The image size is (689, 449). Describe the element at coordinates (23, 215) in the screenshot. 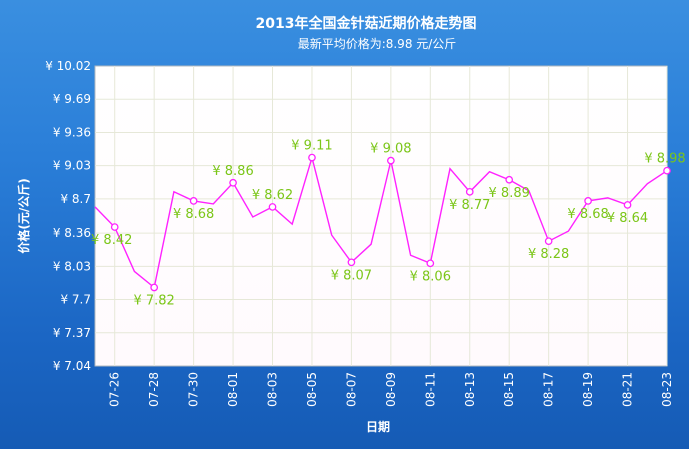

I see `y-axis-label: 价格(元/公斤)` at that location.